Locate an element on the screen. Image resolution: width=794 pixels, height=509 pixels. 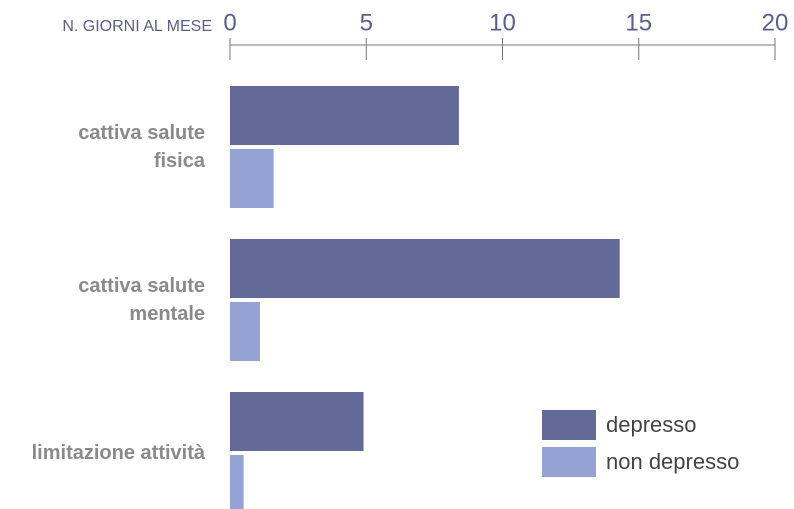
axis-title: N. GIORNI AL MESE is located at coordinates (137, 26).